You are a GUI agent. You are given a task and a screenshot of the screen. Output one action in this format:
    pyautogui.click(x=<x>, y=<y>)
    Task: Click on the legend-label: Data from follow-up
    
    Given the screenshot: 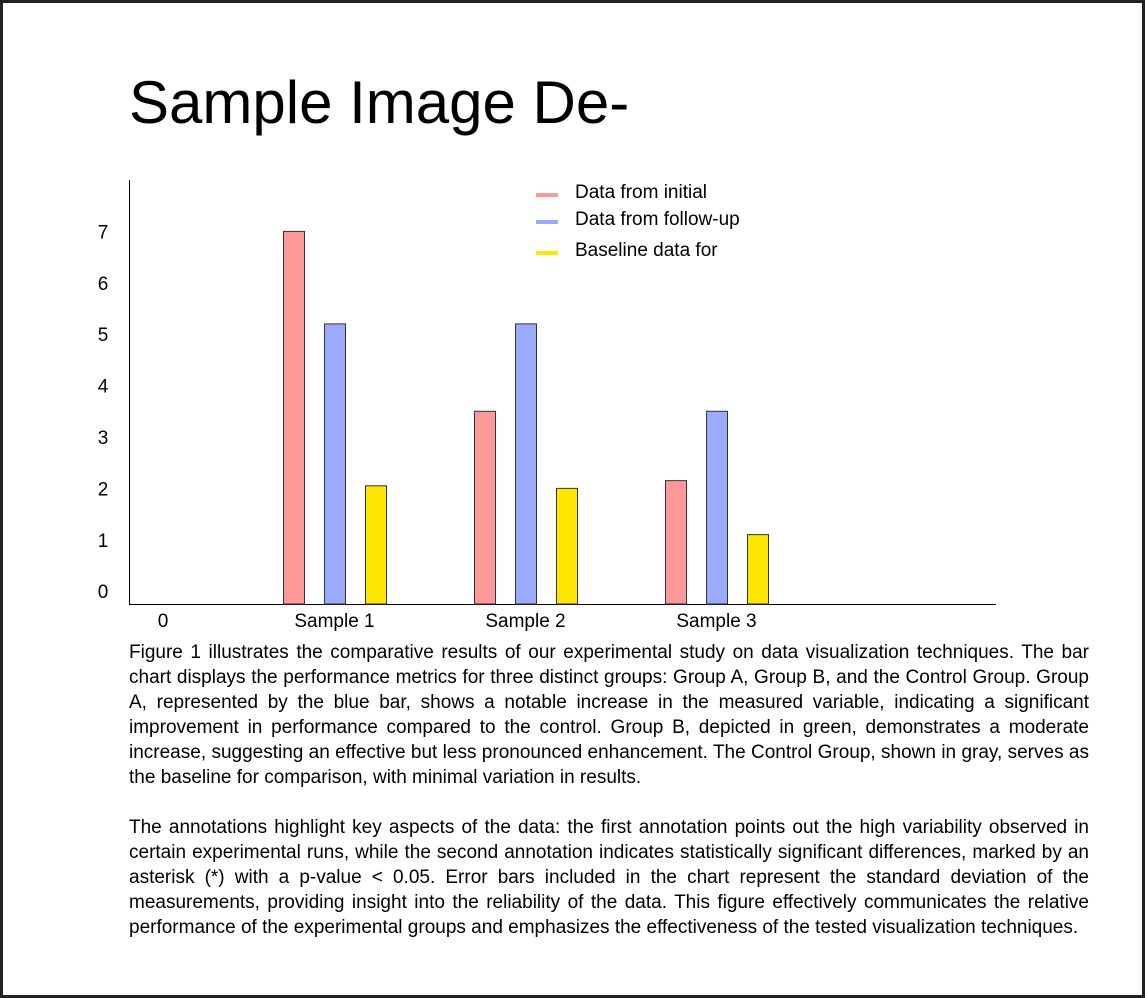 What is the action you would take?
    pyautogui.click(x=657, y=219)
    